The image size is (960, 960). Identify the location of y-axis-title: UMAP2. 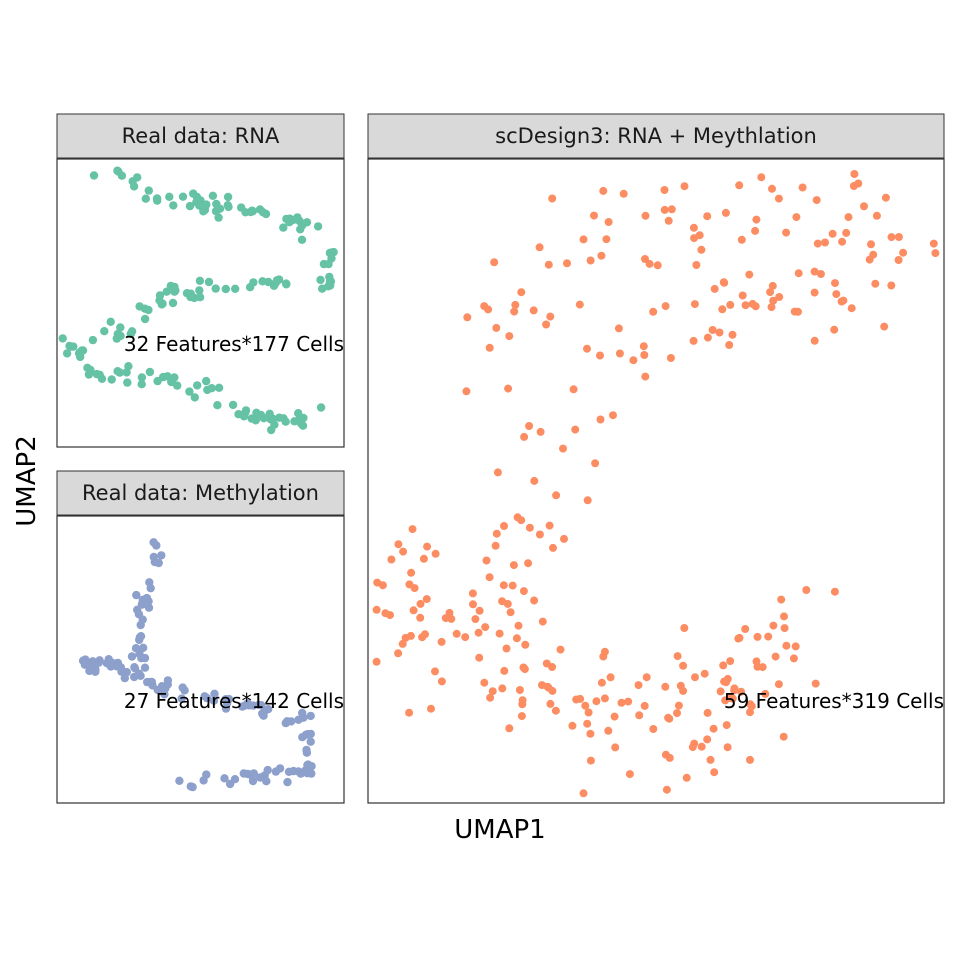
(27, 480).